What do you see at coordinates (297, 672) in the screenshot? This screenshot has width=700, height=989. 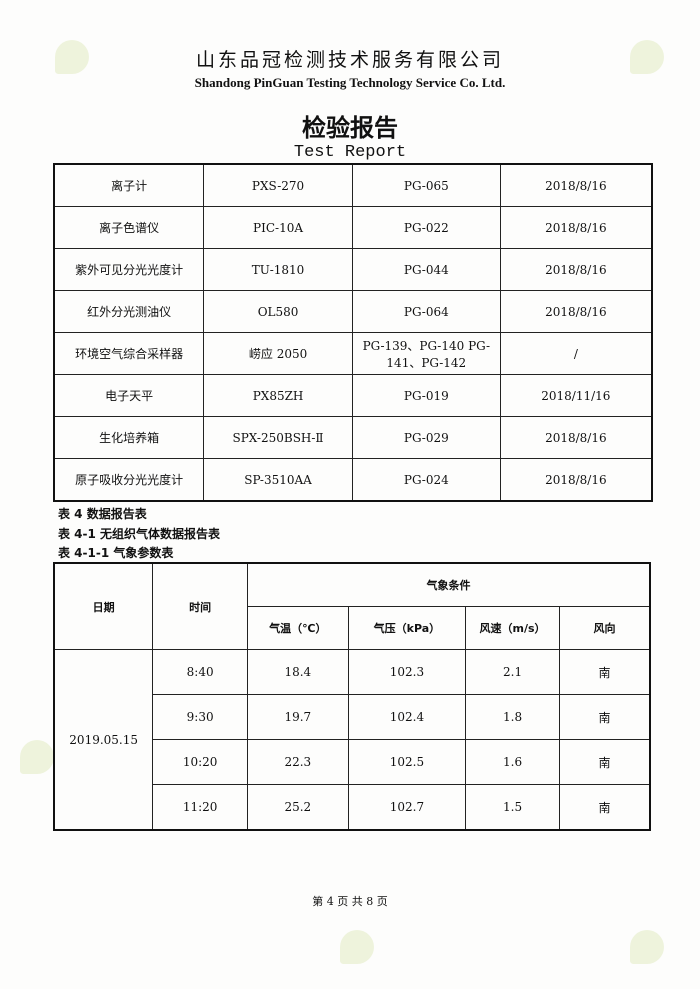 I see `temp-cell: 18.4` at bounding box center [297, 672].